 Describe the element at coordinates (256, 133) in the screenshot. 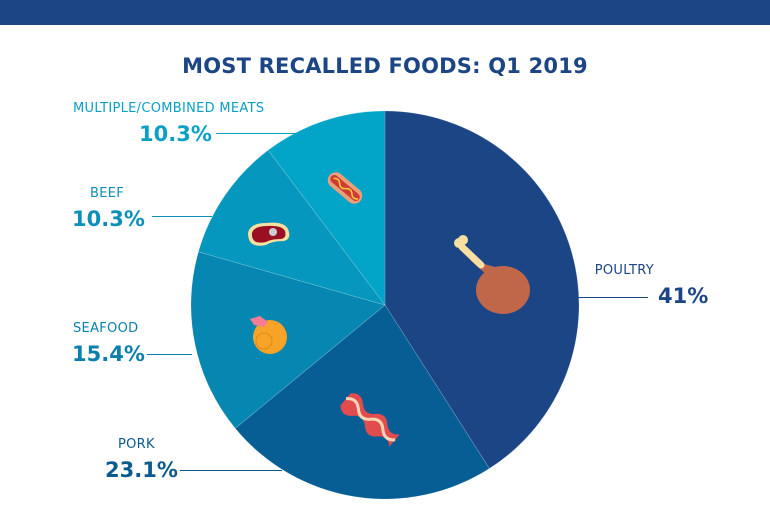

I see `leader-line-multiple-combined-meats` at that location.